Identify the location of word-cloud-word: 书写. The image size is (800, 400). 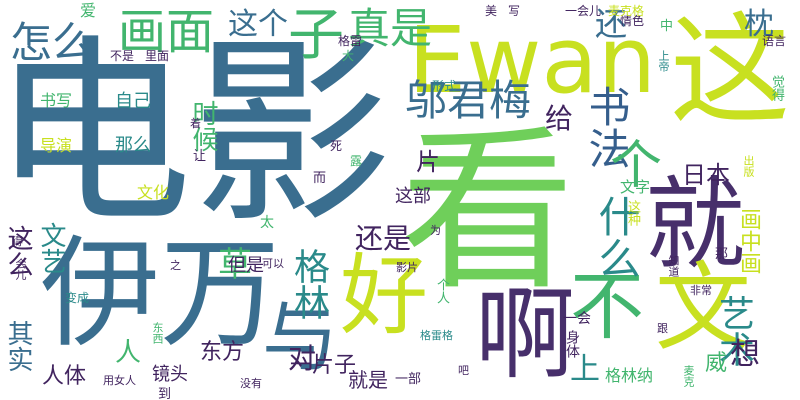
(56, 100).